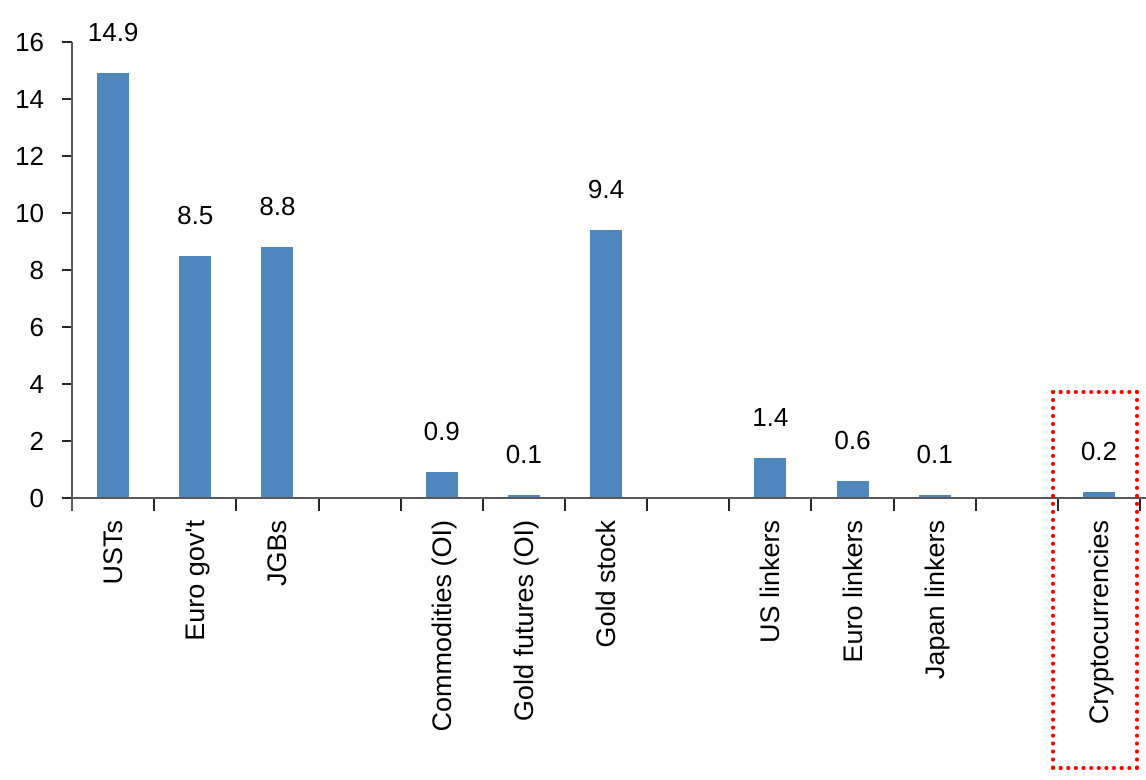 This screenshot has height=780, width=1146. I want to click on y-tick-label: 0, so click(36, 498).